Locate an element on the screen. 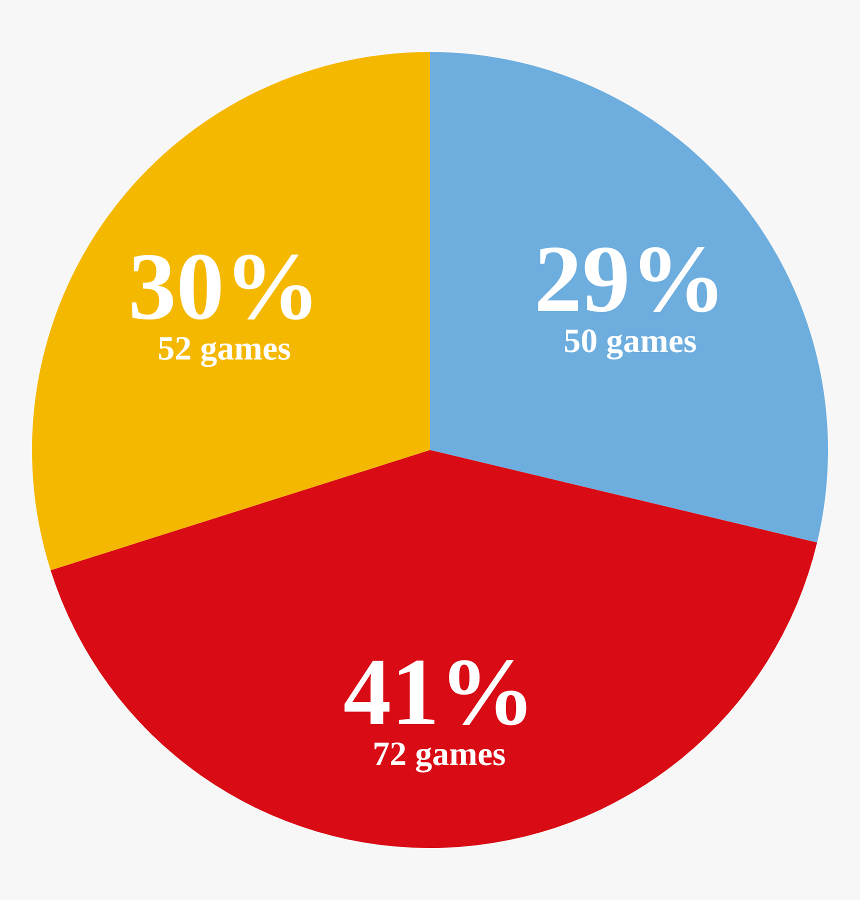  data-label: 72 games is located at coordinates (439, 754).